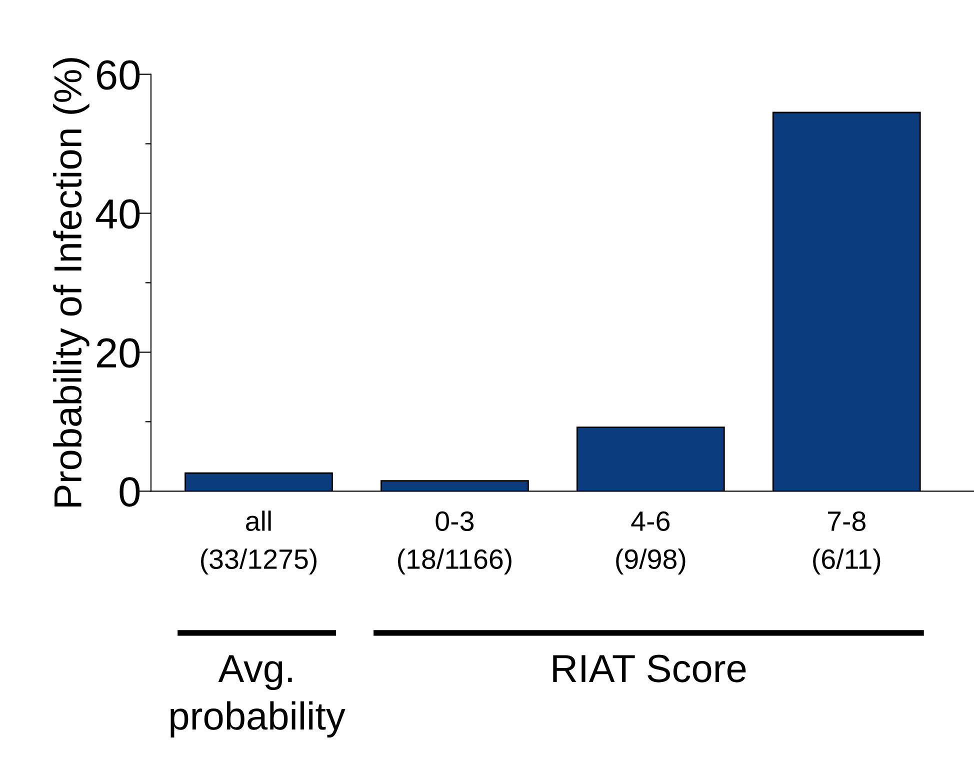 This screenshot has width=974, height=758. What do you see at coordinates (118, 214) in the screenshot?
I see `y-tick-label: 40` at bounding box center [118, 214].